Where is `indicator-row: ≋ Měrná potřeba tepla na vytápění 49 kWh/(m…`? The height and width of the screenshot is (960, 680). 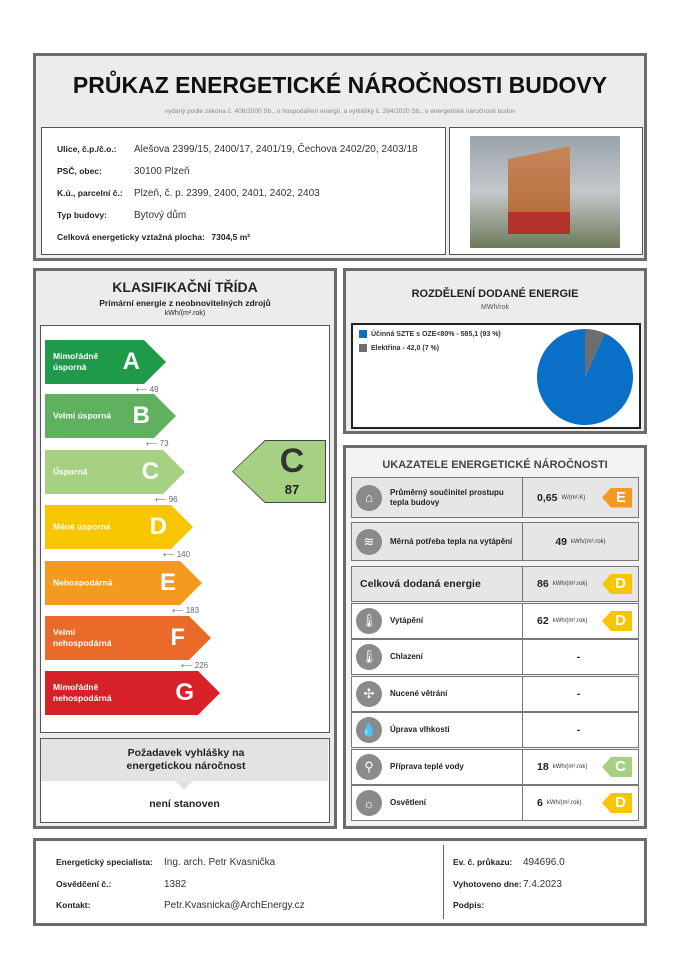 indicator-row: ≋ Měrná potřeba tepla na vytápění 49 kWh/(m… is located at coordinates (495, 541).